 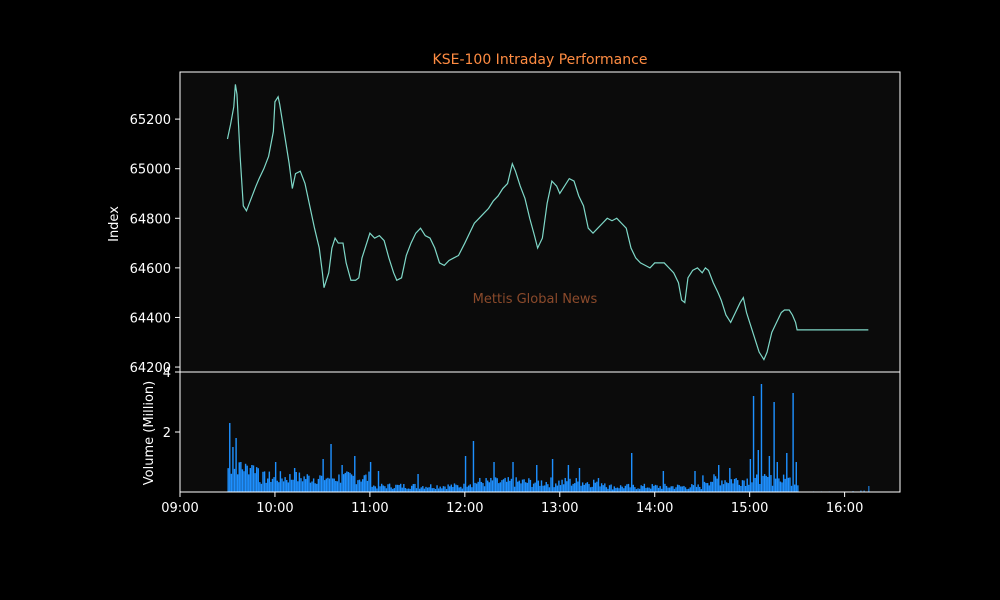 What do you see at coordinates (114, 224) in the screenshot?
I see `price-y-axis-label: Index` at bounding box center [114, 224].